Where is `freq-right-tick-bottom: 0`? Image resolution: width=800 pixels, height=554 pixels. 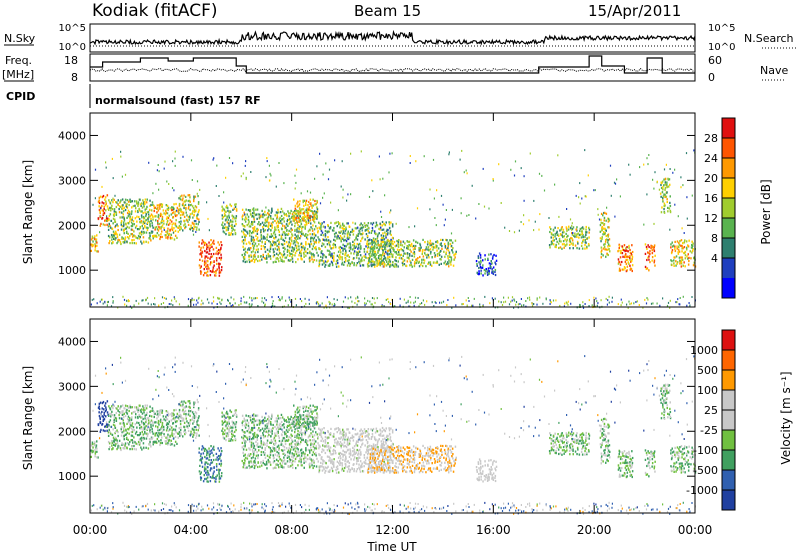 freq-right-tick-bottom: 0 is located at coordinates (711, 77).